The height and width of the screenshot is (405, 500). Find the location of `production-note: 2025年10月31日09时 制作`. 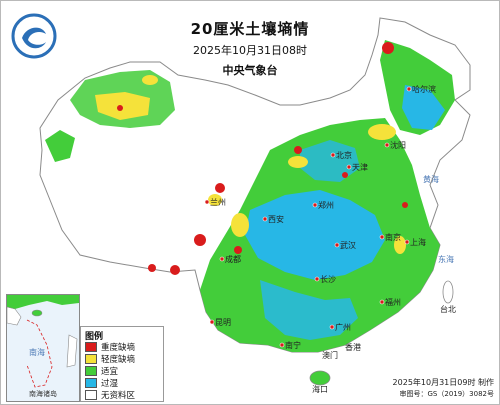

production-note: 2025年10月31日09时 制作 is located at coordinates (443, 382).